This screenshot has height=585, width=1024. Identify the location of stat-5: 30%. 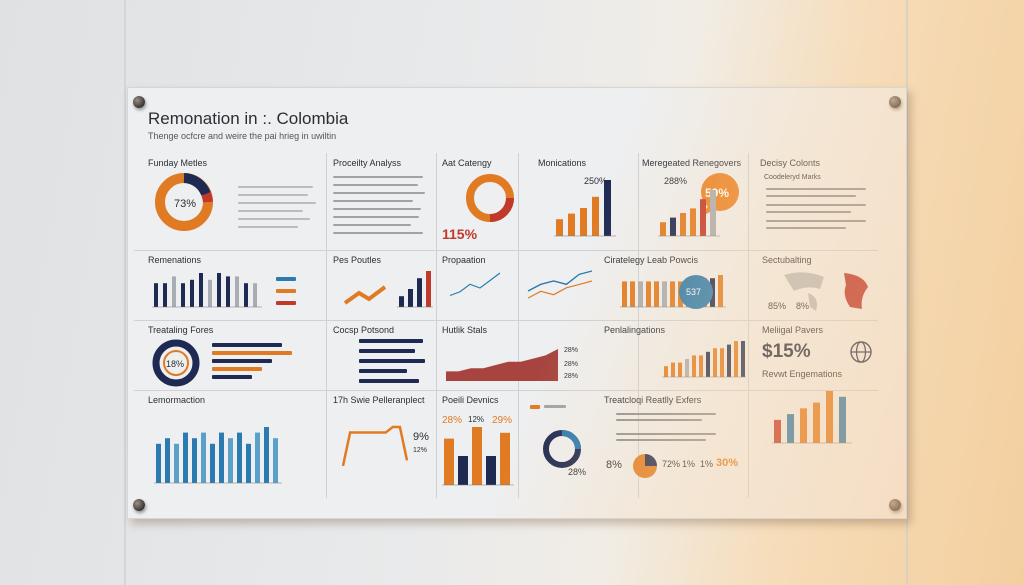
(727, 463).